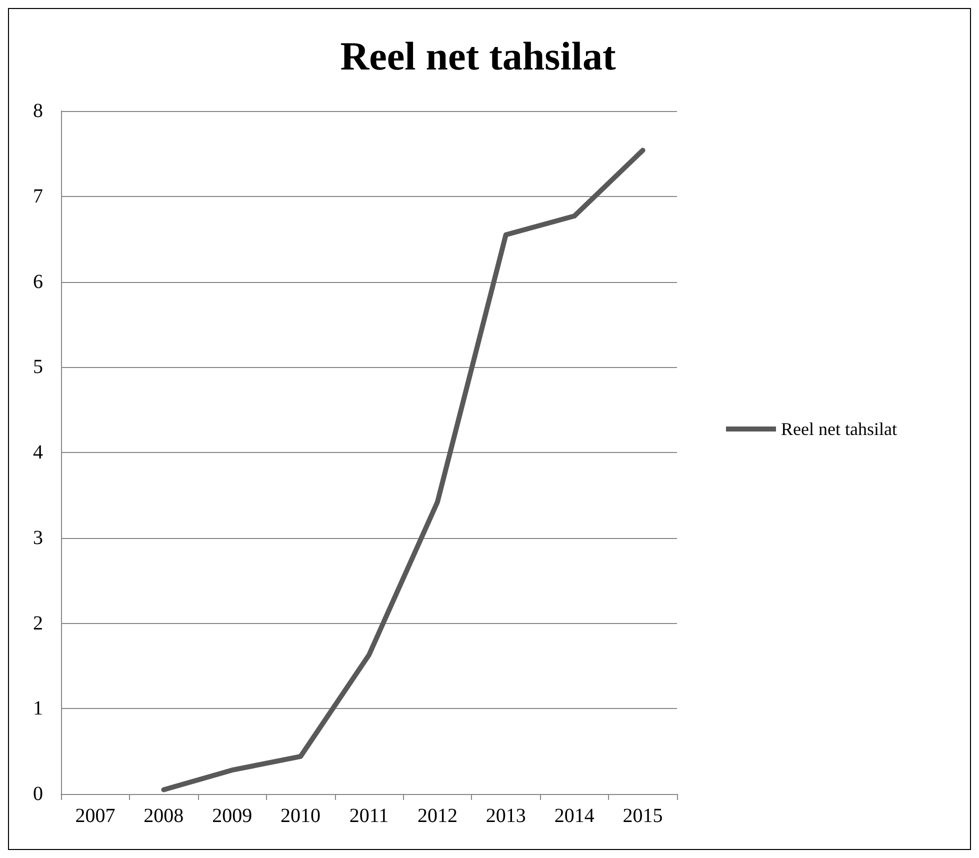 The width and height of the screenshot is (979, 858). Describe the element at coordinates (38, 709) in the screenshot. I see `y-tick-label: 1` at that location.